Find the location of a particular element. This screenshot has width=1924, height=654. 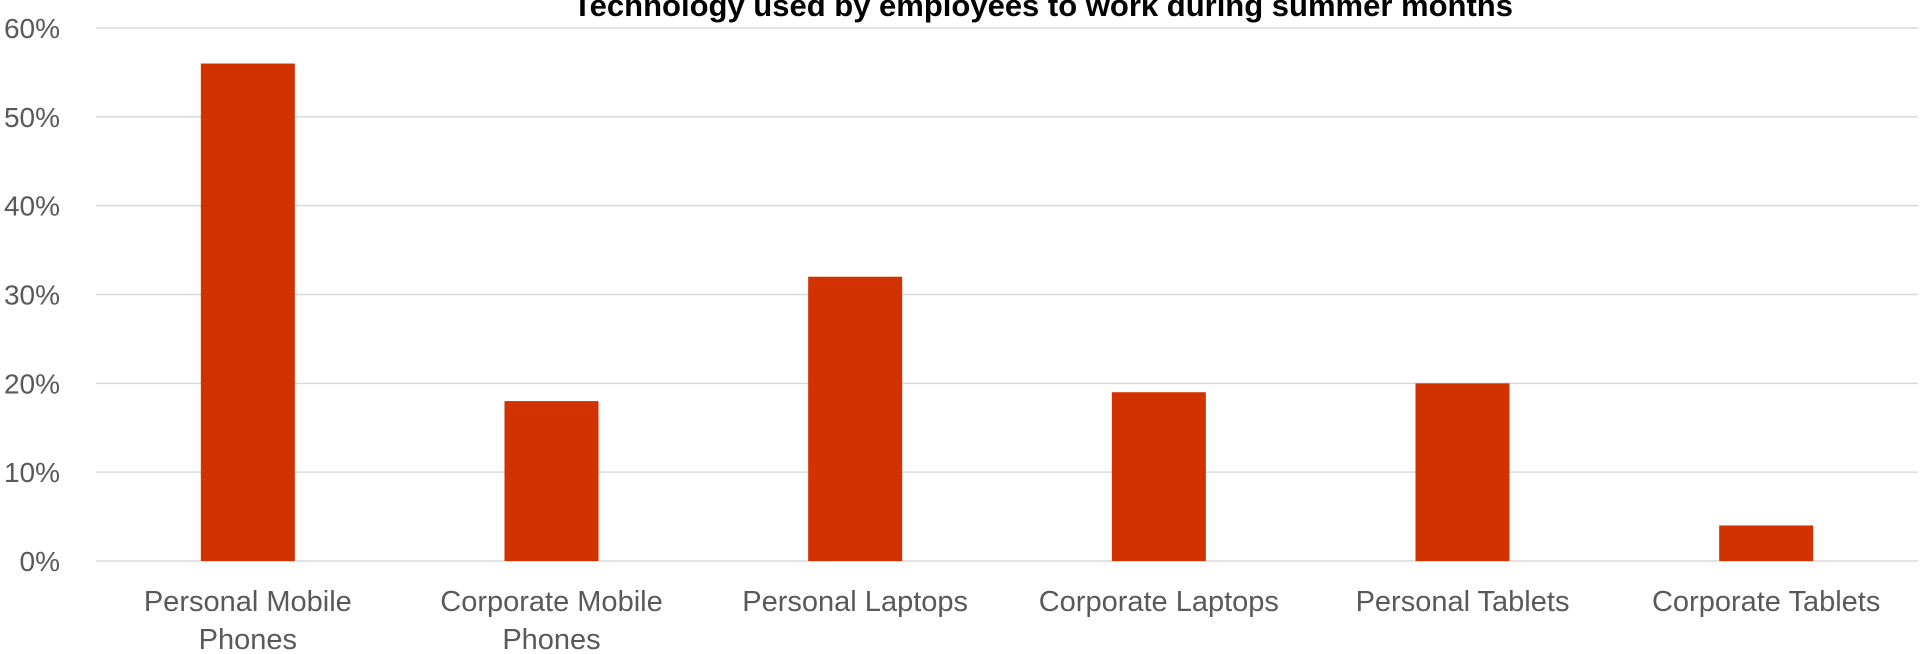

x-category-label: Corporate Laptops is located at coordinates (1159, 602).